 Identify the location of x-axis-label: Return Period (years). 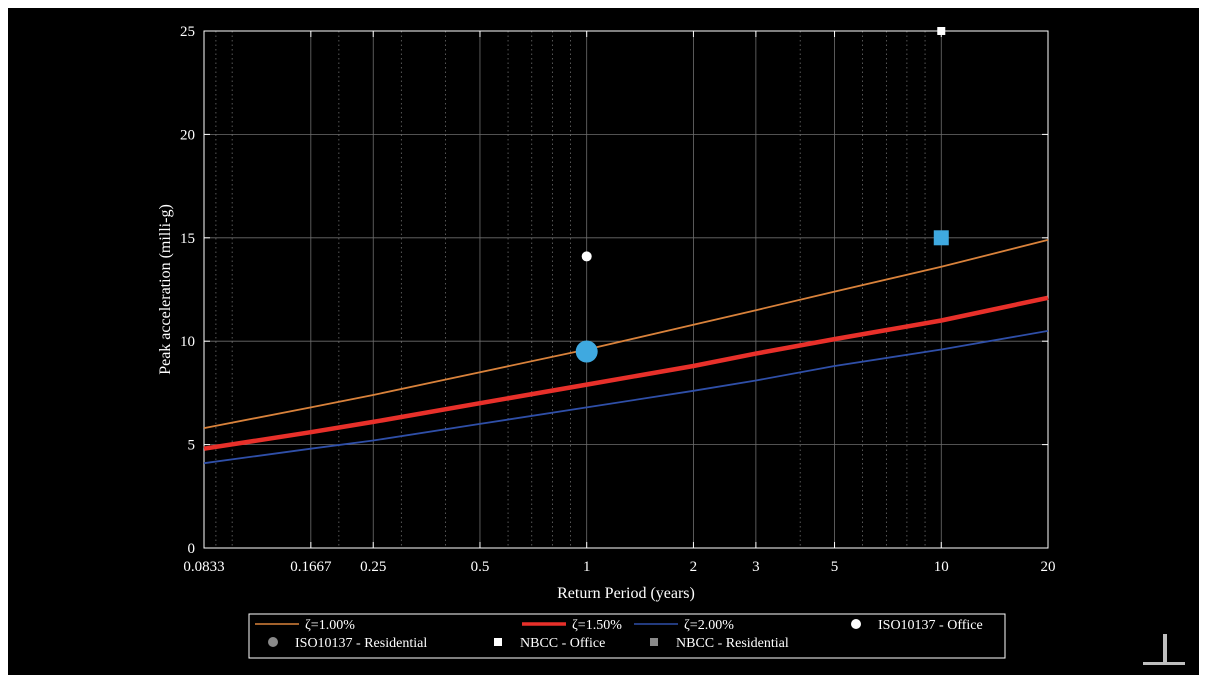
(626, 593).